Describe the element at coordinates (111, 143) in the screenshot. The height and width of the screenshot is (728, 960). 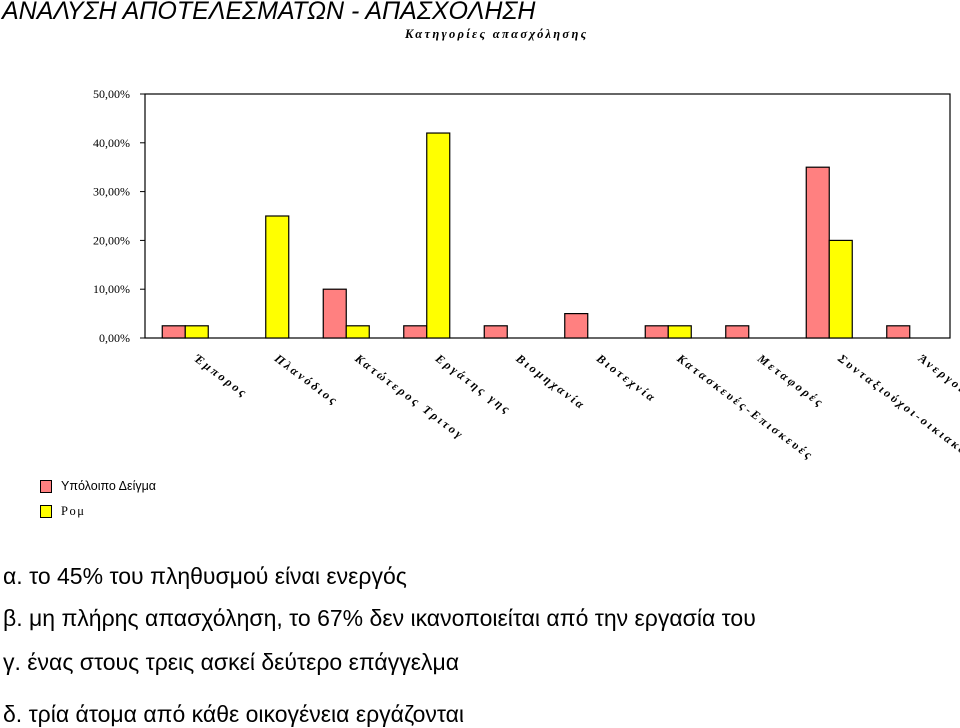
I see `y-tick-label: 40,00%` at that location.